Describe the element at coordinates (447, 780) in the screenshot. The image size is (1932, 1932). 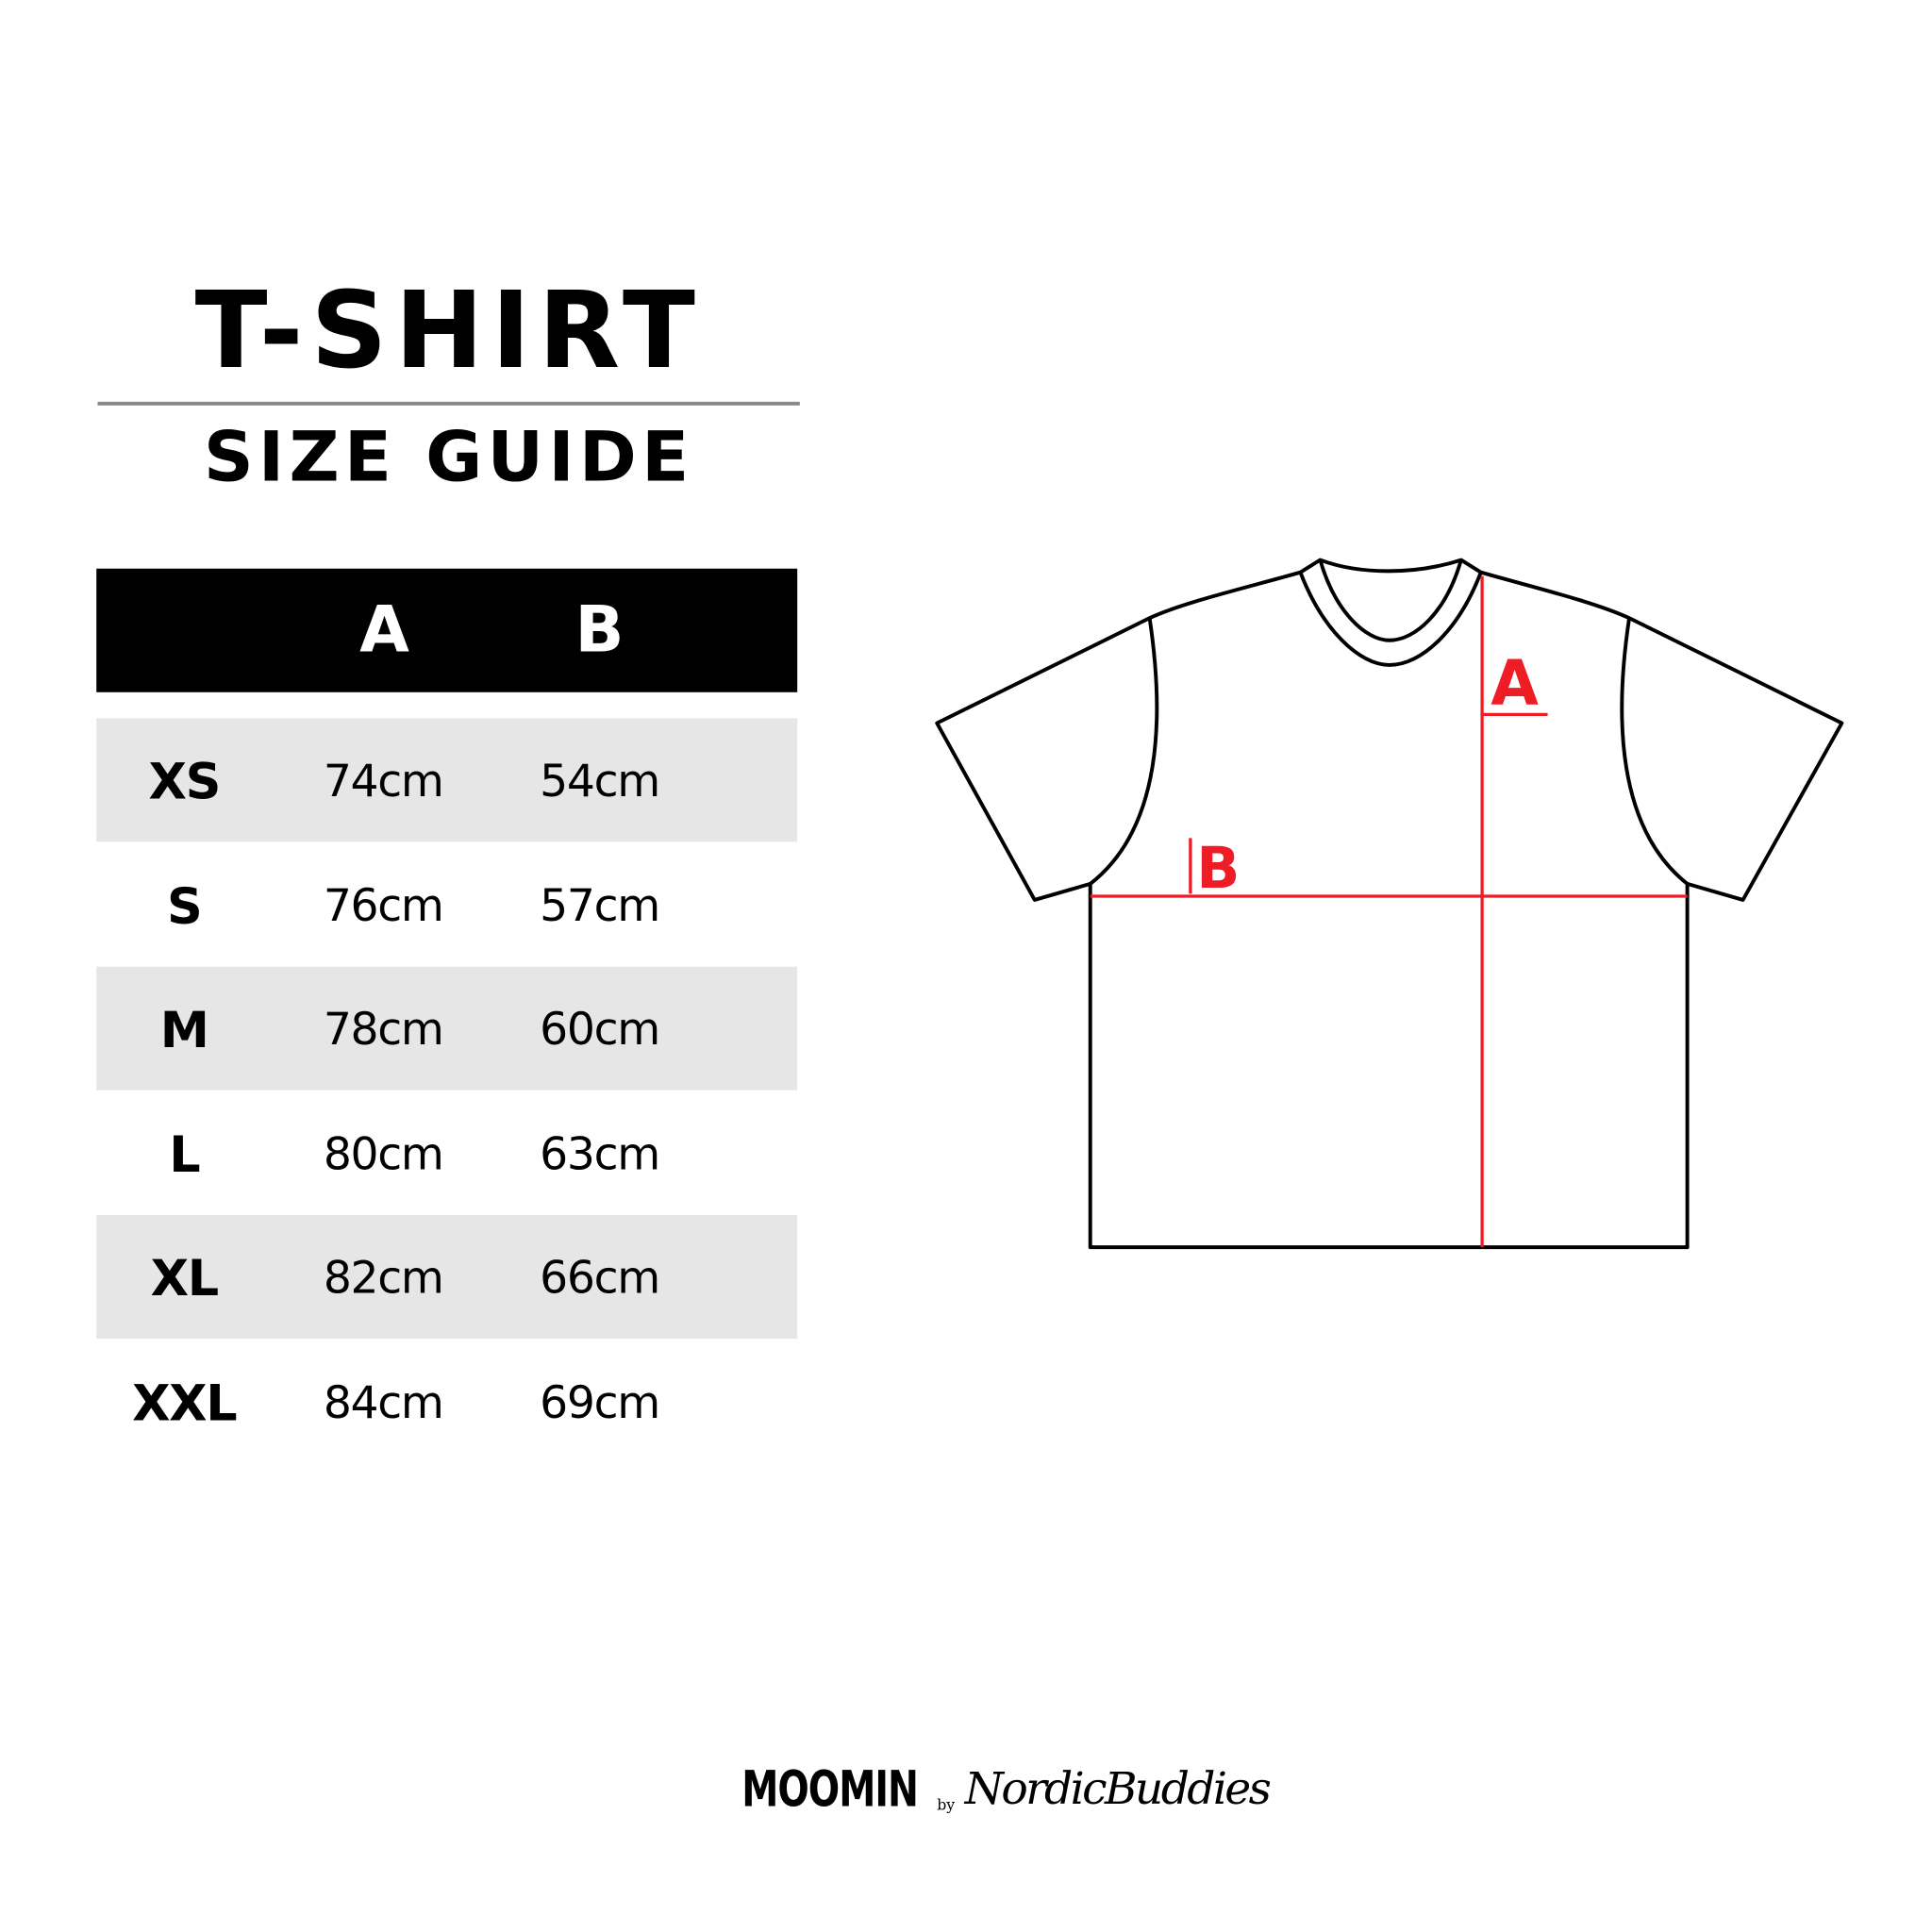
I see `table-row: XS 74cm 54cm` at that location.